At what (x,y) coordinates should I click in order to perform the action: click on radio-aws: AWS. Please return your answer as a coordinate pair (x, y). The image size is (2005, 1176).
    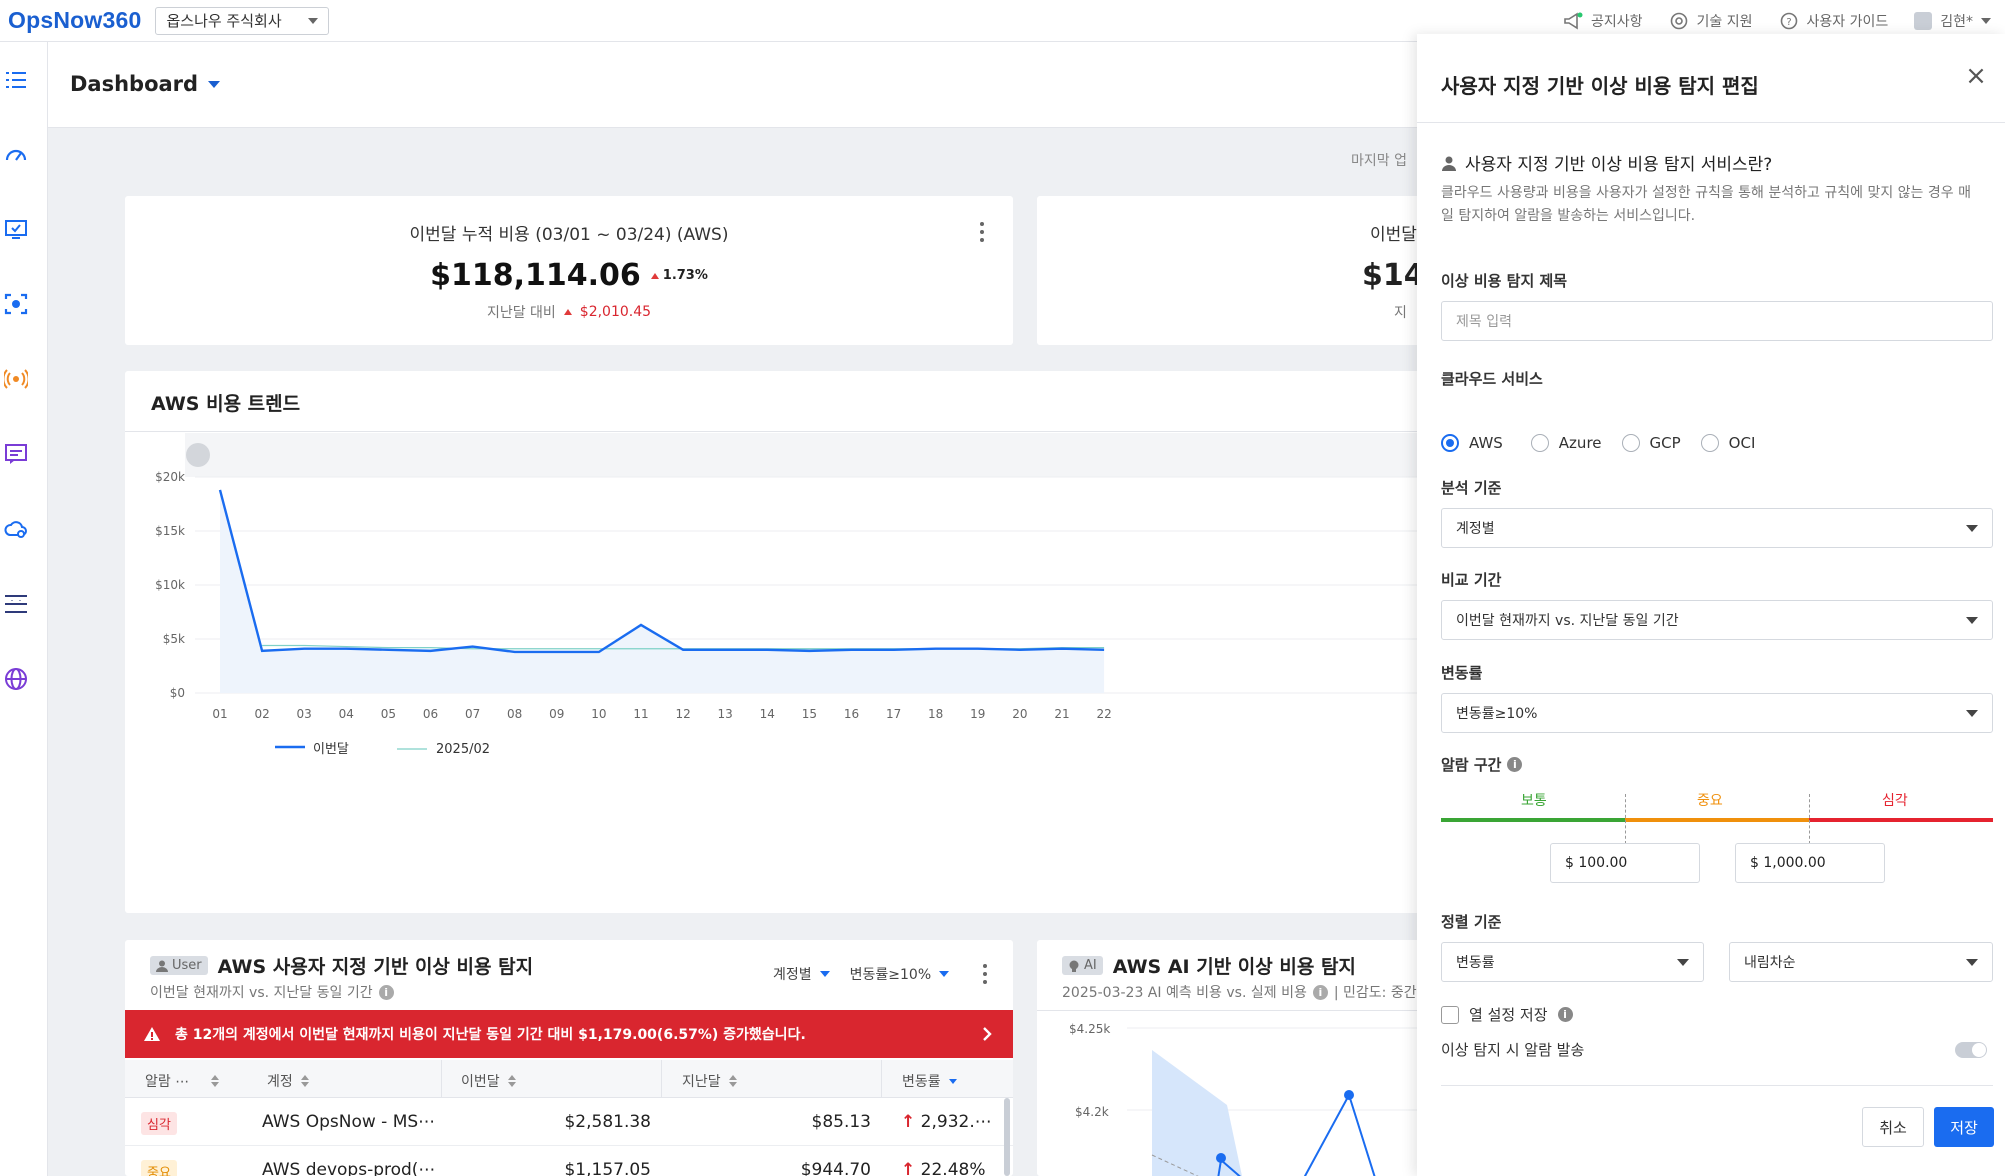
    Looking at the image, I should click on (1472, 443).